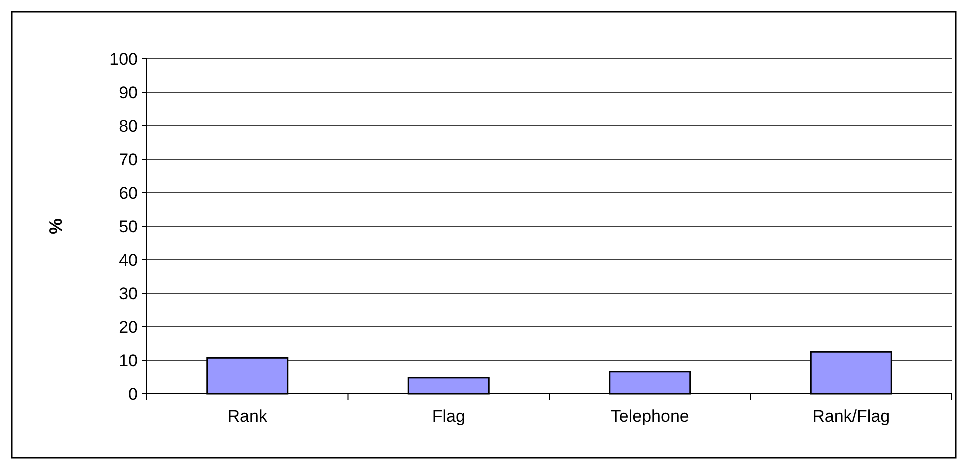  I want to click on y-tick-label: 80, so click(128, 126).